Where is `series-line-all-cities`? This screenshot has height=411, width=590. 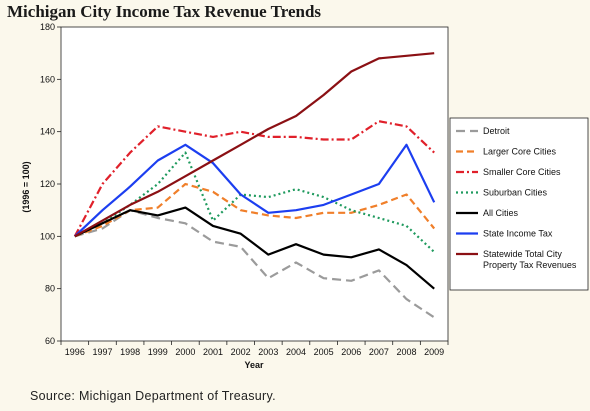 series-line-all-cities is located at coordinates (254, 248).